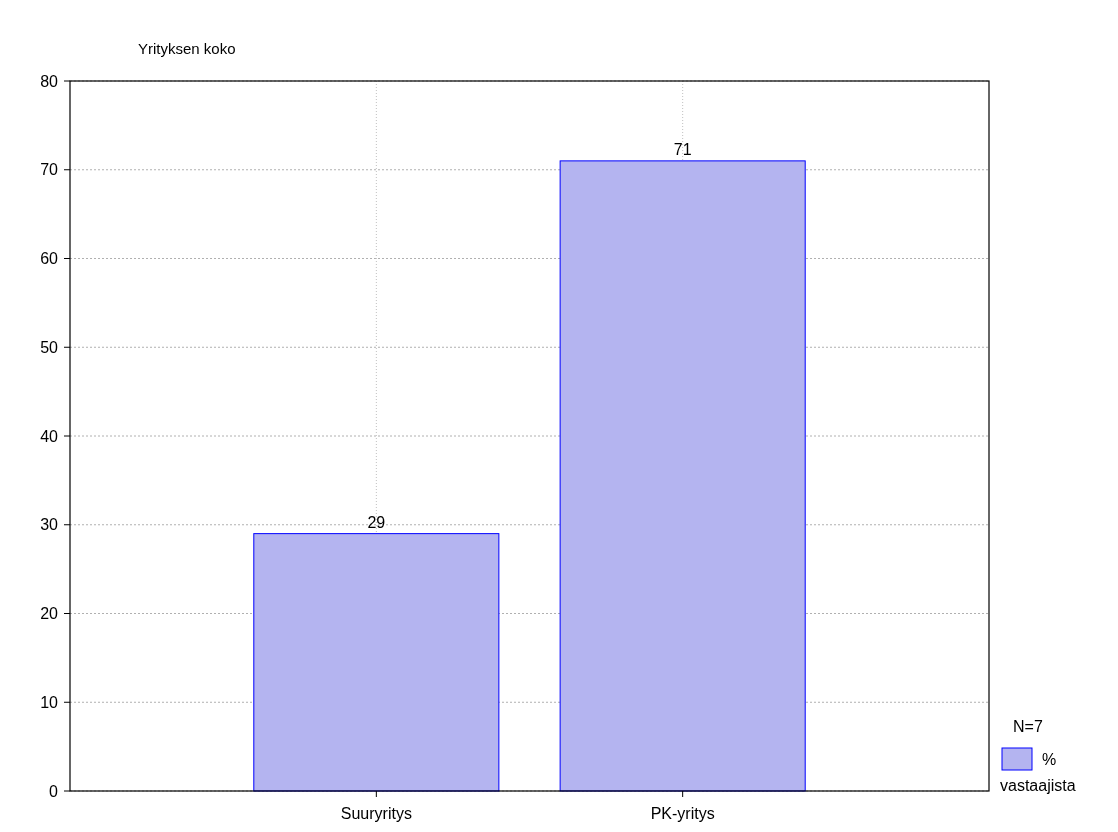 The height and width of the screenshot is (832, 1118). I want to click on y-tick-label: 10, so click(49, 702).